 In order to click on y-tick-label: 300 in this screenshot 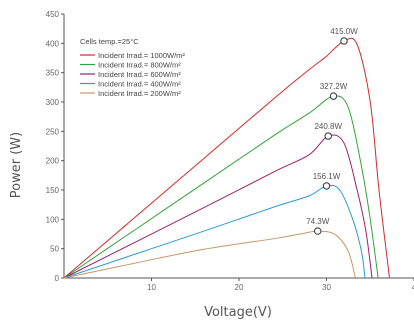, I will do `click(53, 102)`.